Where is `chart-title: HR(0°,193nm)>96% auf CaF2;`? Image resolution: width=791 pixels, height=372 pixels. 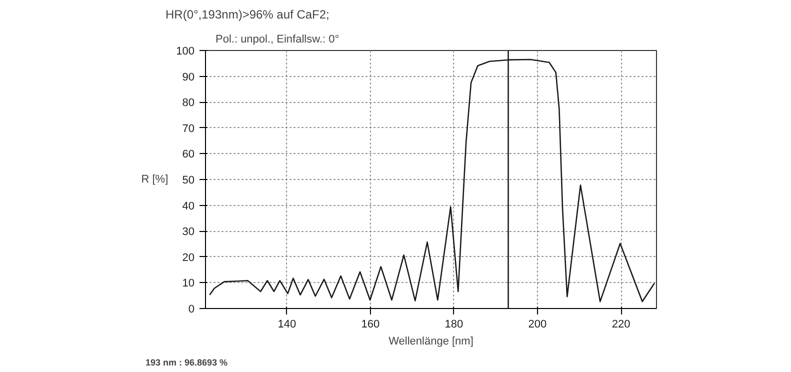 chart-title: HR(0°,193nm)>96% auf CaF2; is located at coordinates (248, 15).